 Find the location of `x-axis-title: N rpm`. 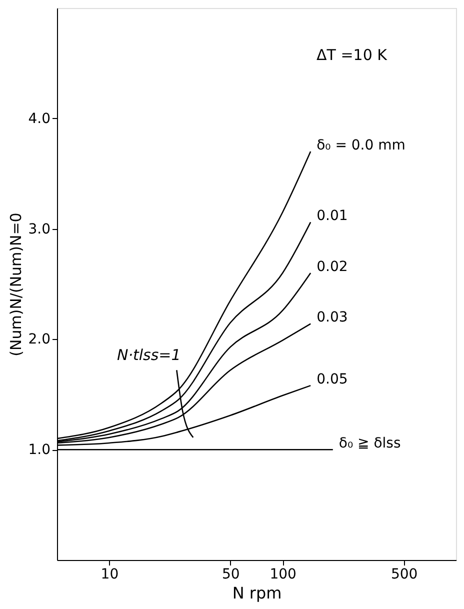

x-axis-title: N rpm is located at coordinates (257, 593).